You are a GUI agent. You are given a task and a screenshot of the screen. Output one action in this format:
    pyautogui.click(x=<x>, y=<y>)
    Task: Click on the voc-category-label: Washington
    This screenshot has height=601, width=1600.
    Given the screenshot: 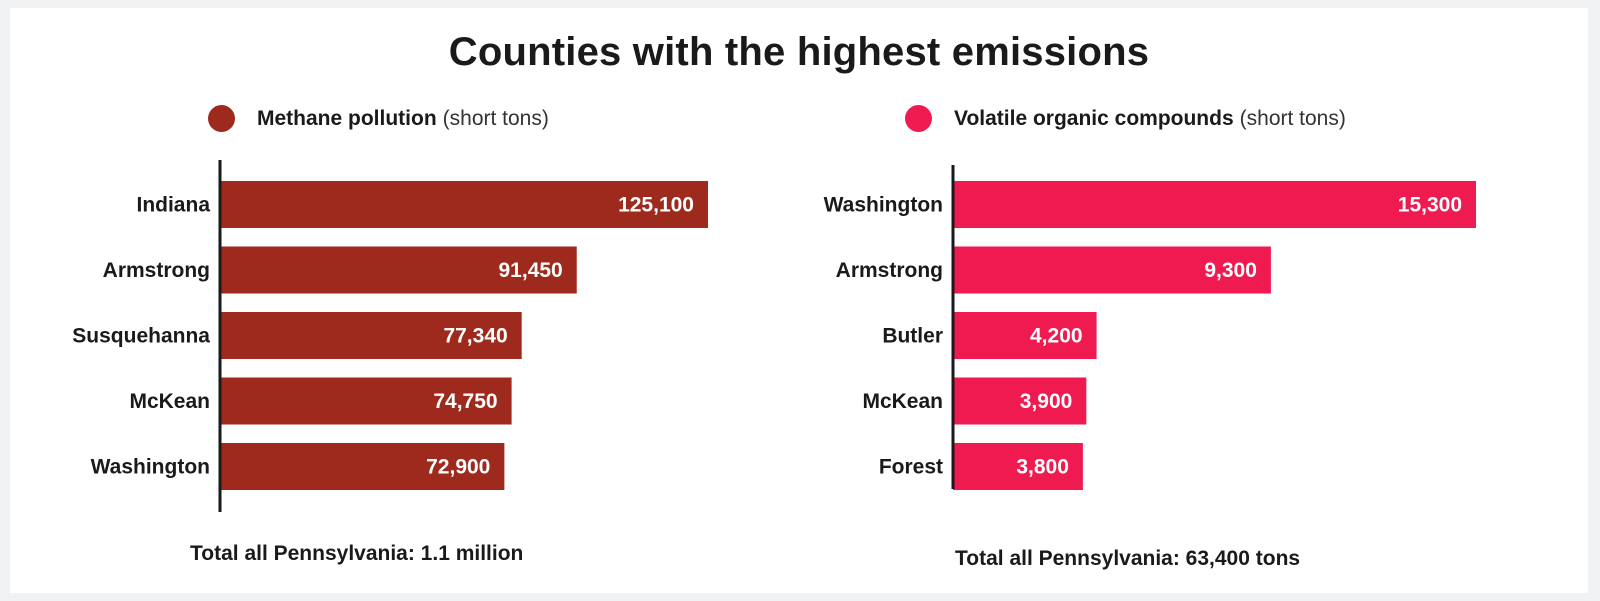 What is the action you would take?
    pyautogui.click(x=883, y=205)
    